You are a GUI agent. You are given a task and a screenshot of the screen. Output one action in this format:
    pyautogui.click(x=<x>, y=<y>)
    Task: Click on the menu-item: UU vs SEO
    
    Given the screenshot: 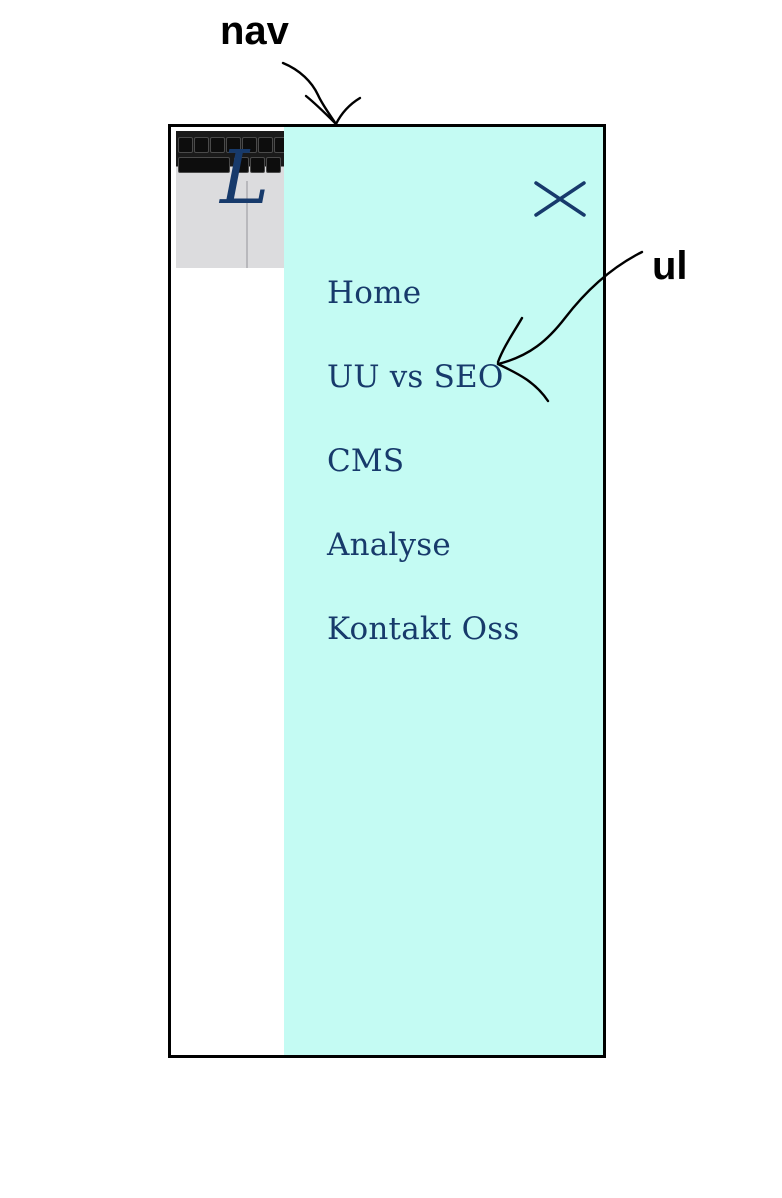 What is the action you would take?
    pyautogui.click(x=423, y=399)
    